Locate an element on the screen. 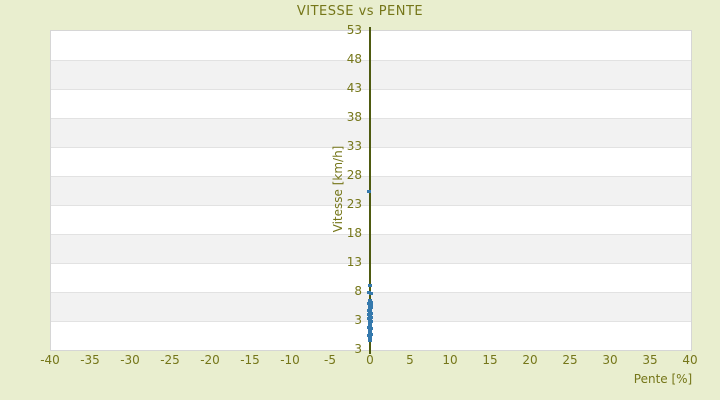 This screenshot has height=400, width=720. y-tick-label: 13 is located at coordinates (354, 262).